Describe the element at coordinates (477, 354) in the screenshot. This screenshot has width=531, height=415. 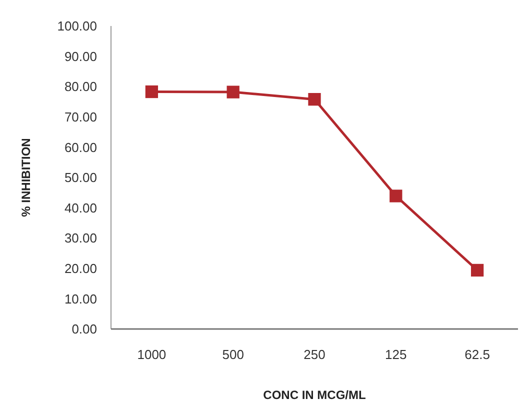
I see `x-tick-label: 62.5` at that location.